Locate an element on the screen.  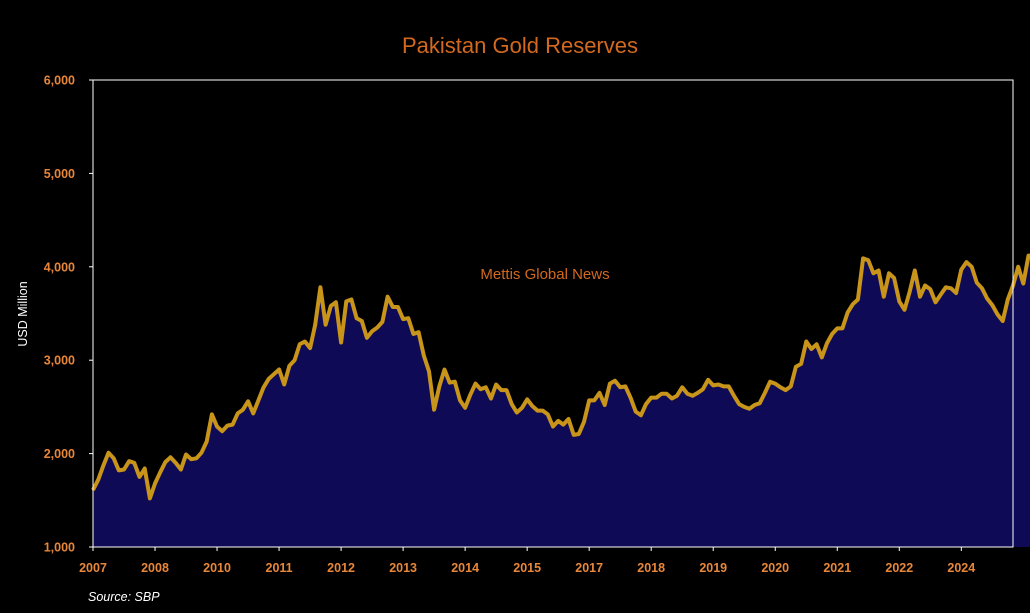
y-tick-label: 5,000 is located at coordinates (59, 174).